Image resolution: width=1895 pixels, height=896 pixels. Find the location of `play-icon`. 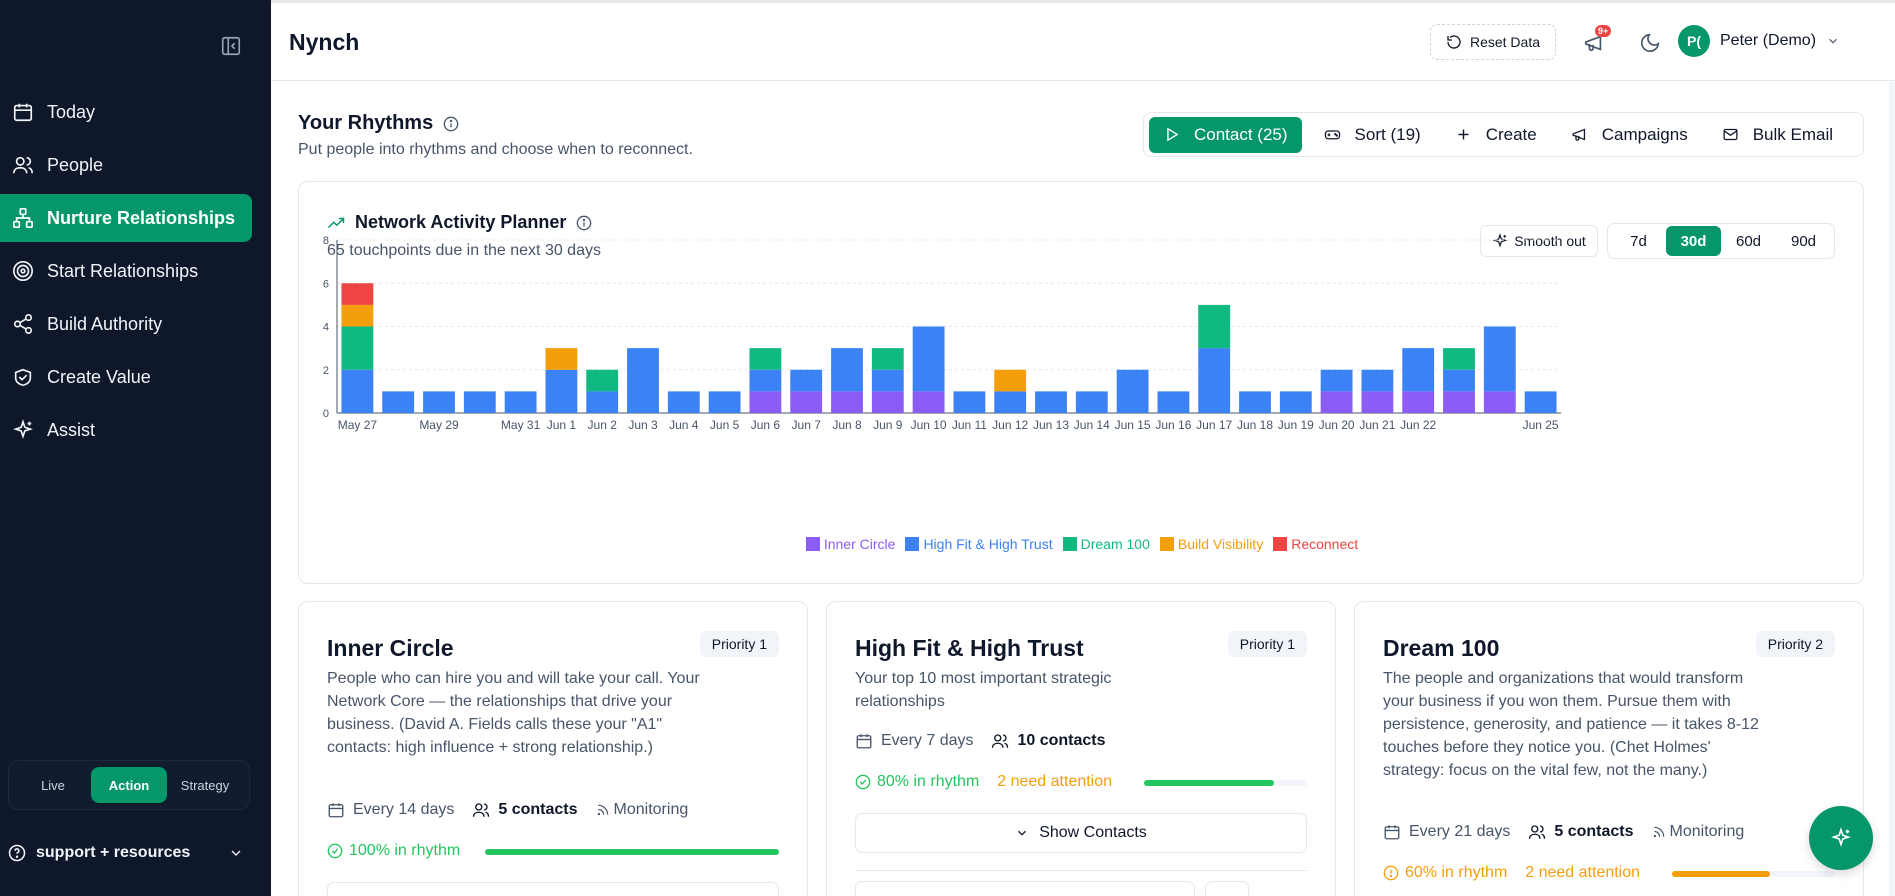

play-icon is located at coordinates (1173, 134).